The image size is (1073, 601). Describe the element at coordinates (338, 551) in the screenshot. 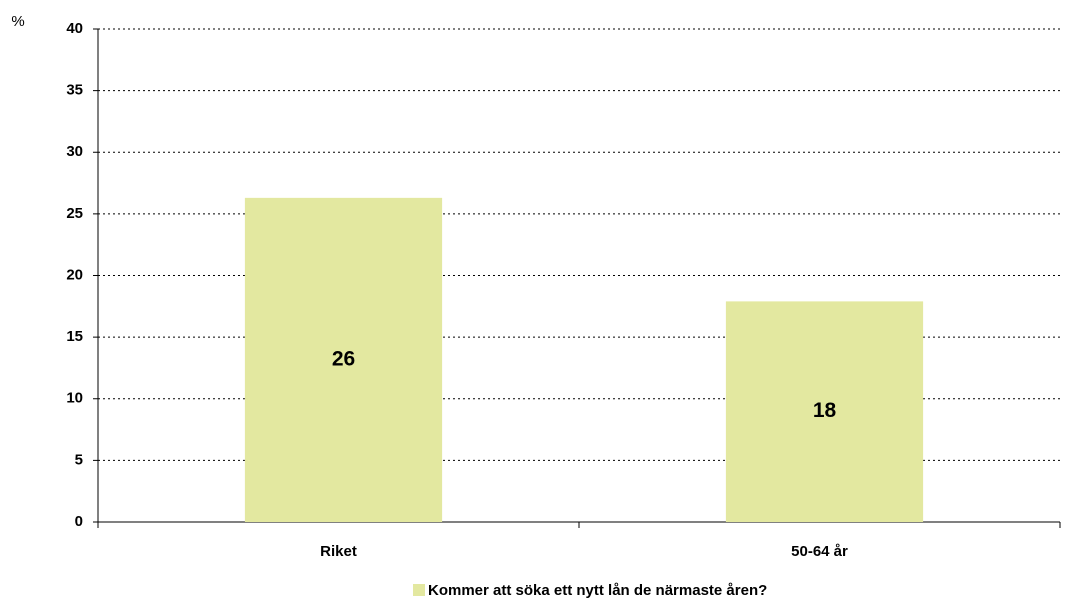

I see `x-tick-label: Riket` at that location.